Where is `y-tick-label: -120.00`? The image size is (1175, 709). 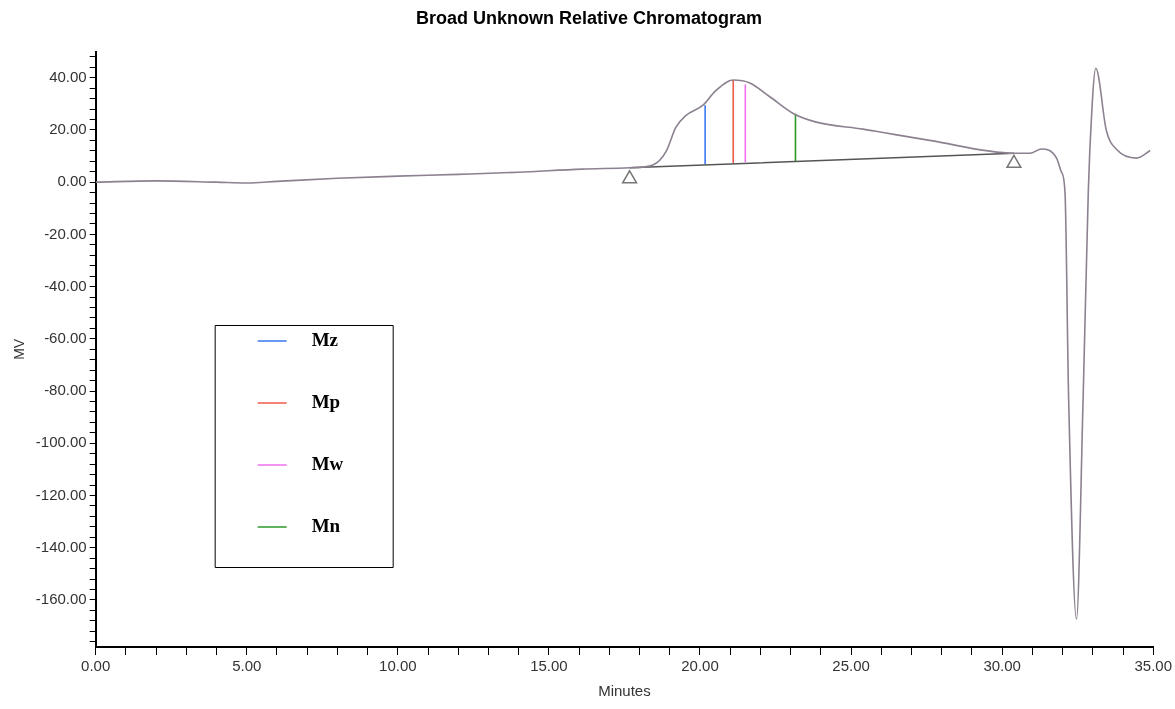
y-tick-label: -120.00 is located at coordinates (61, 494).